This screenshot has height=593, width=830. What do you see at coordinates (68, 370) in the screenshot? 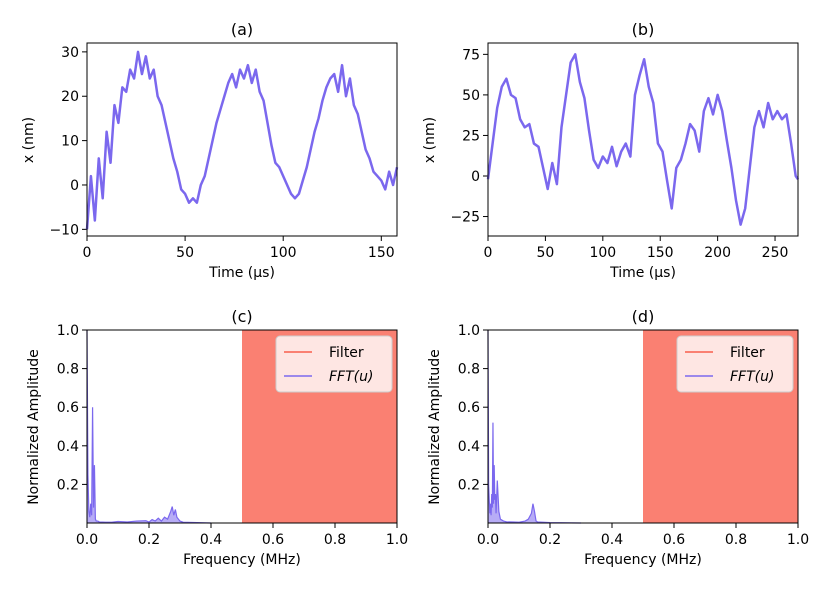
I see `panel-c-ytick-label: 0.8` at bounding box center [68, 370].